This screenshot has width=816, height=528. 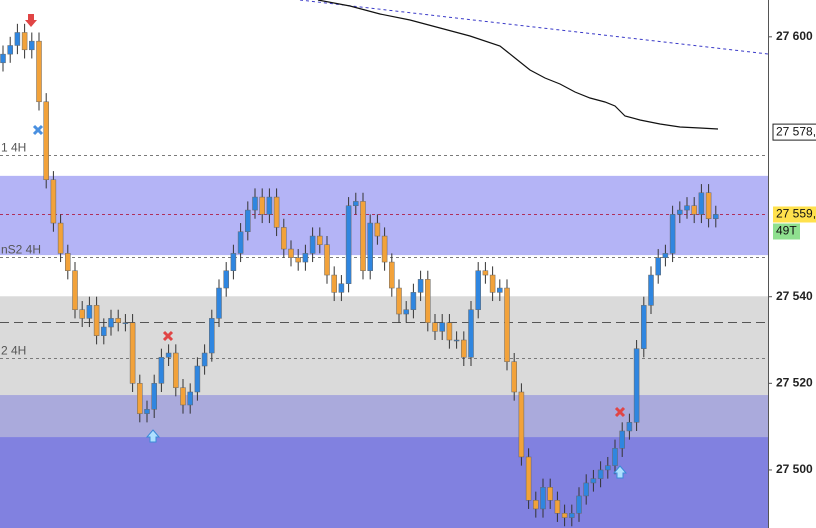 I want to click on countdown-label: 49T, so click(x=786, y=231).